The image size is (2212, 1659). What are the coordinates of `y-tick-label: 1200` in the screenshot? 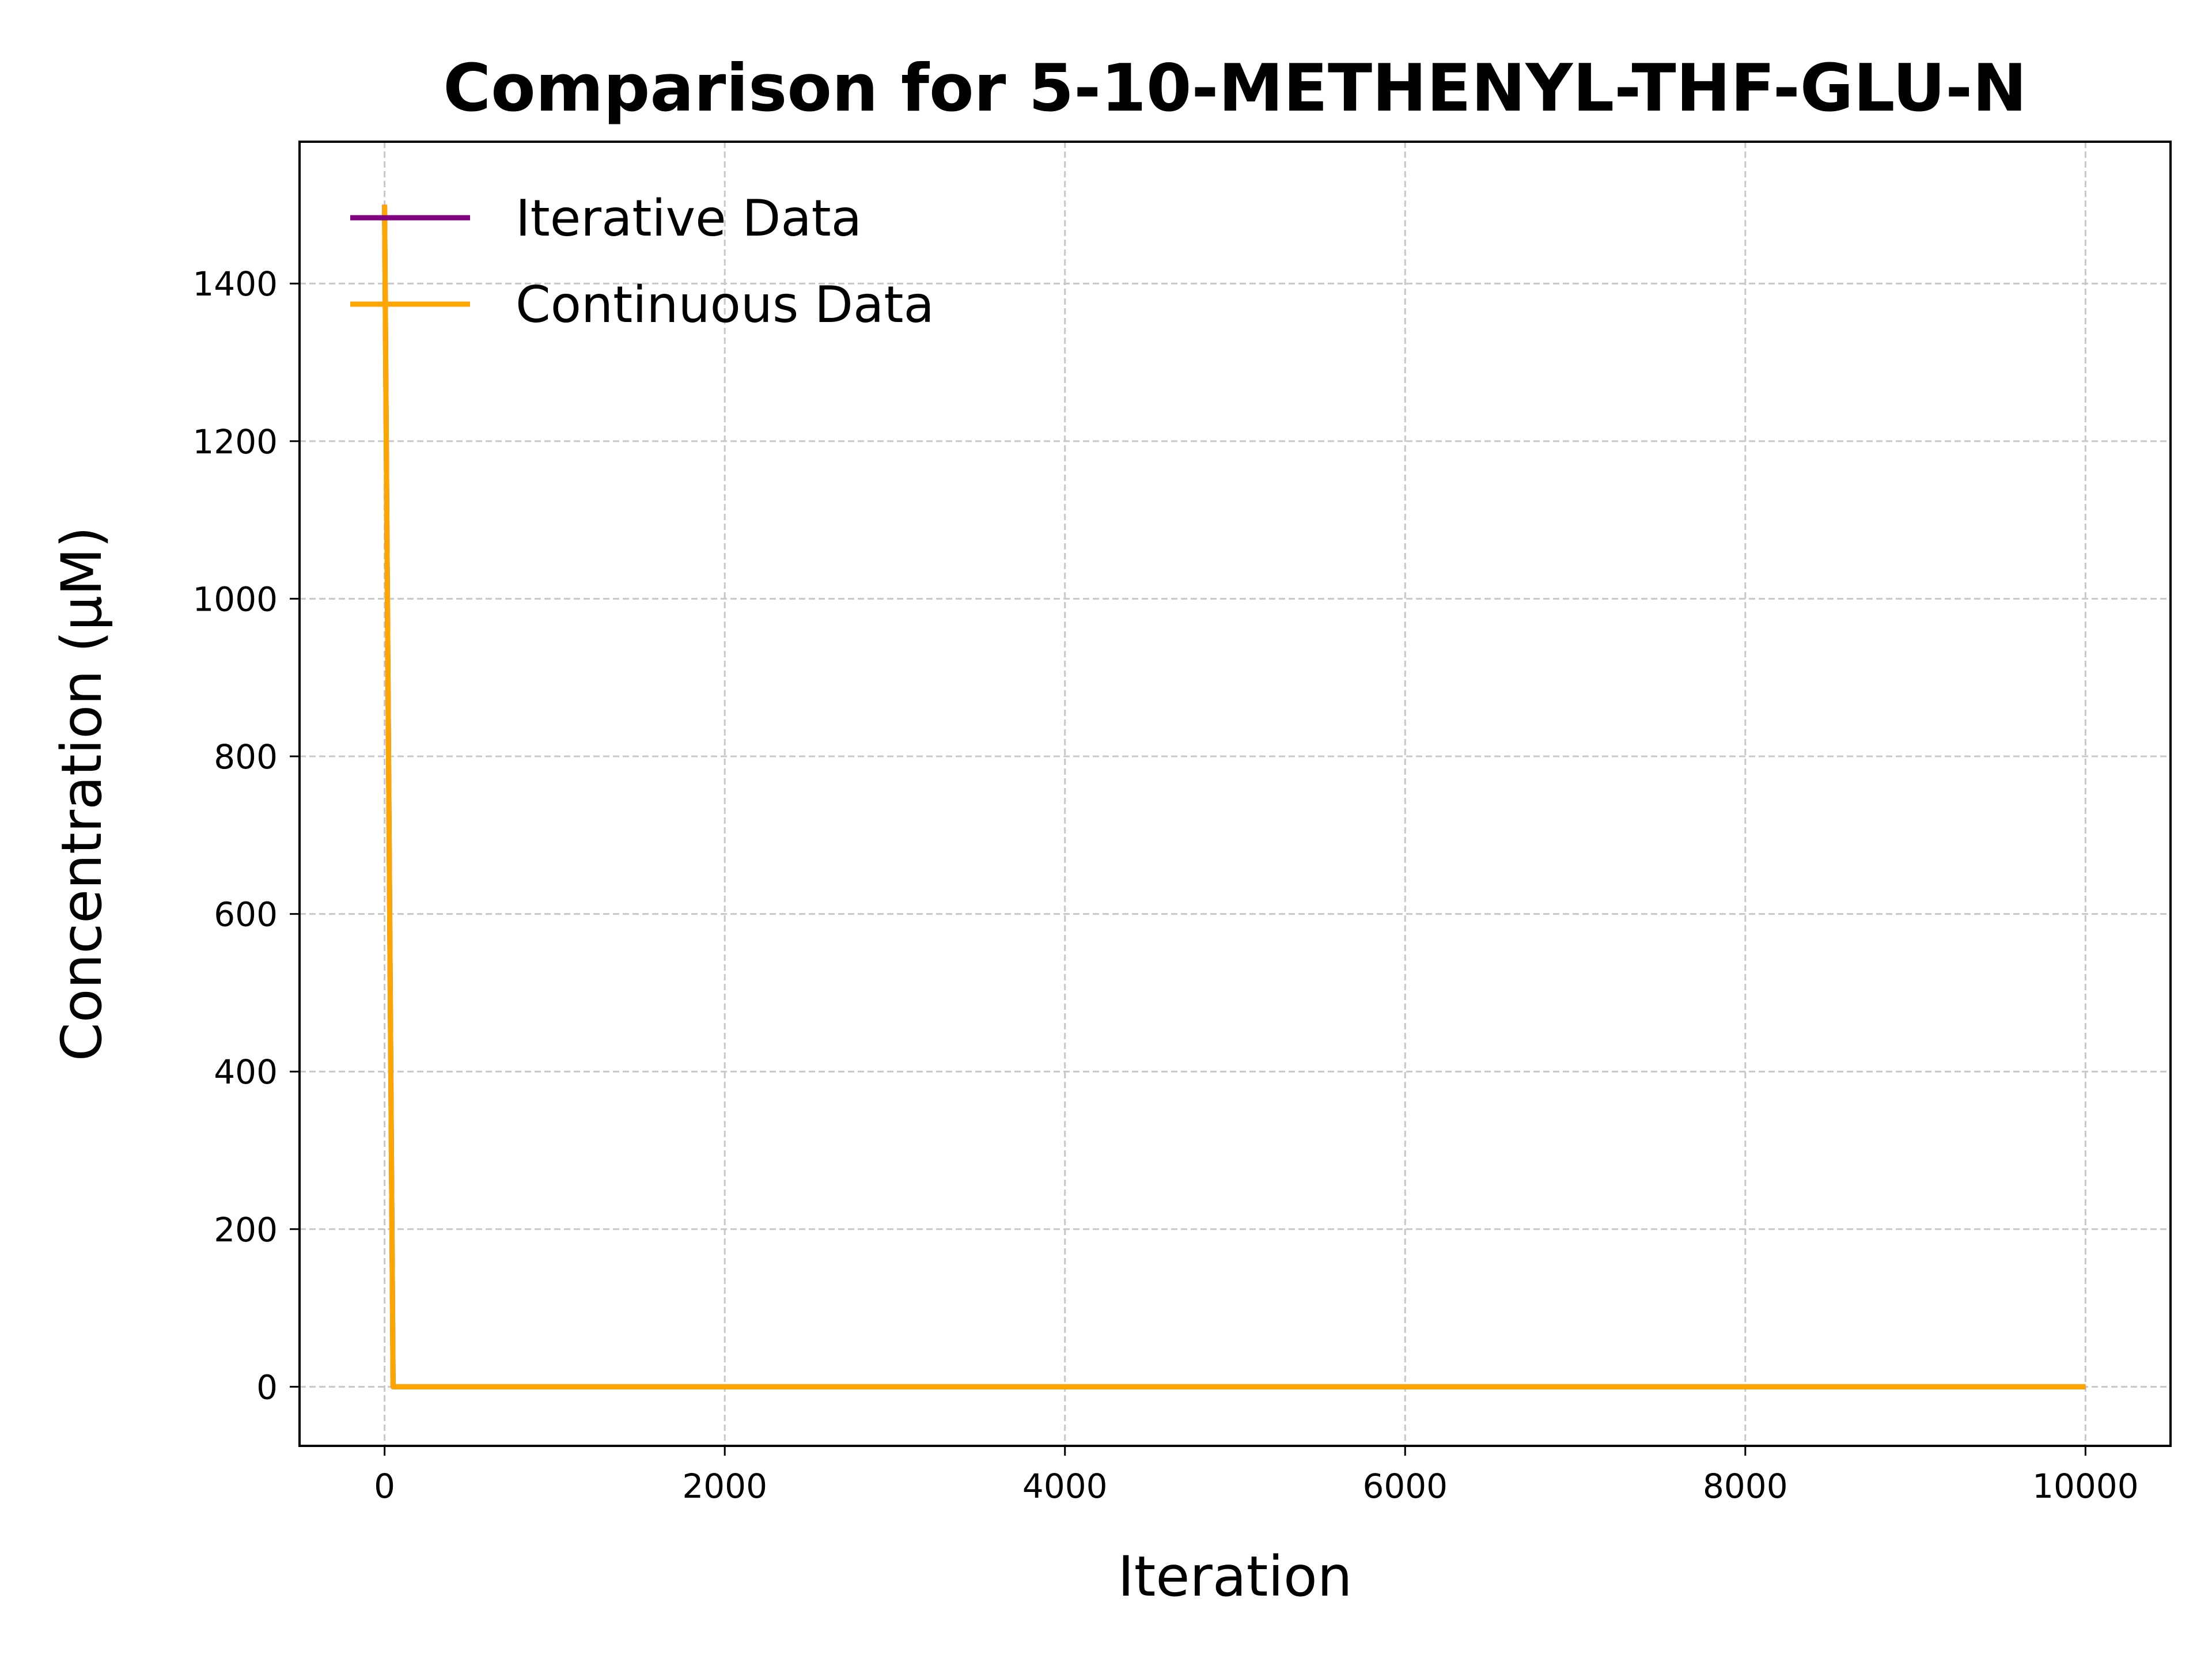 It's located at (235, 441).